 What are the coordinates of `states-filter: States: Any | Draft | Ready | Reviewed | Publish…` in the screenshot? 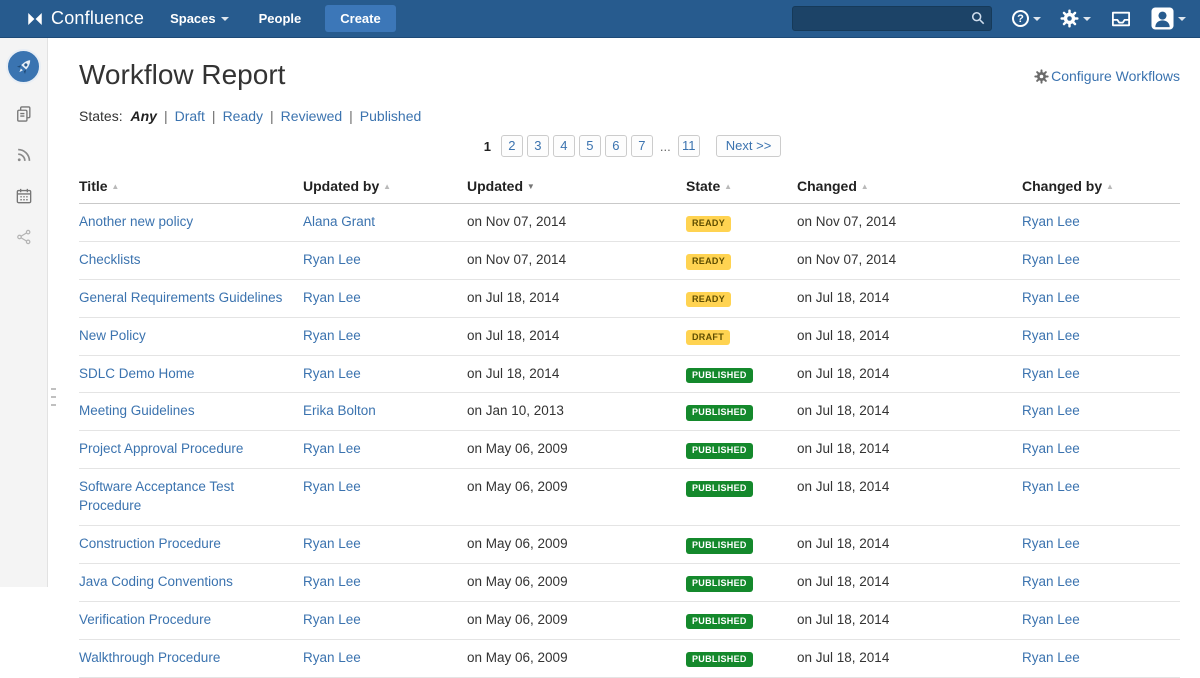 It's located at (629, 116).